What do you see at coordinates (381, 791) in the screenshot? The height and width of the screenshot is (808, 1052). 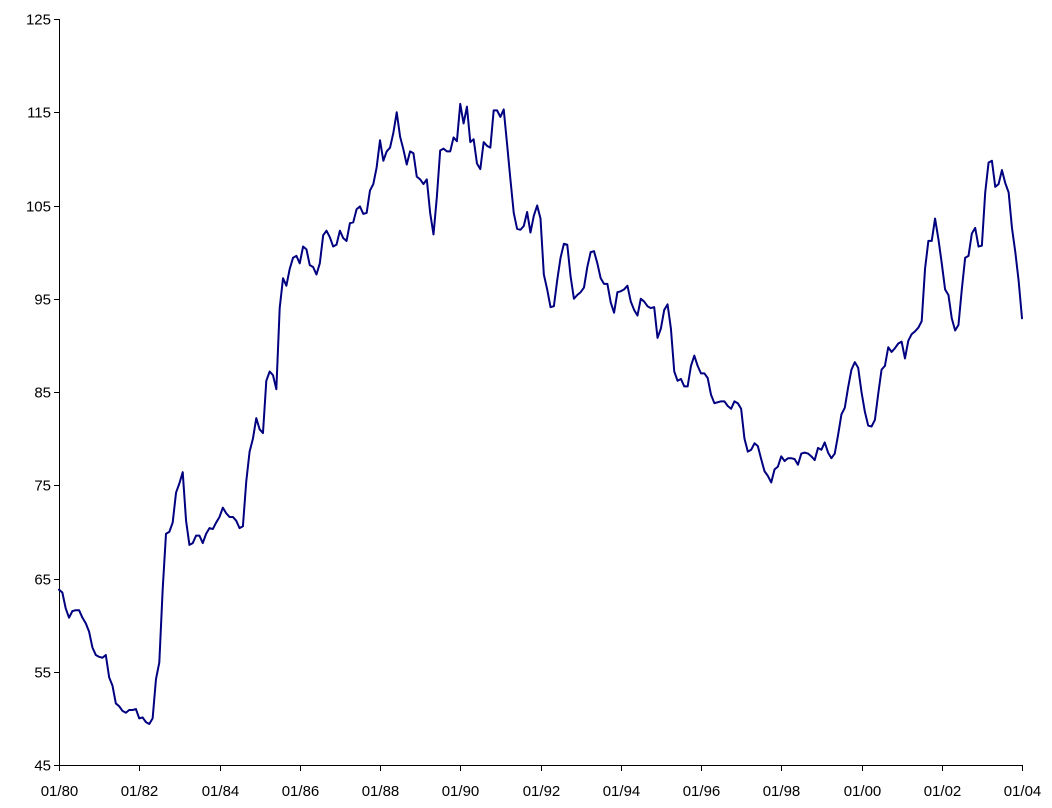 I see `x-tick-label: 01/88` at bounding box center [381, 791].